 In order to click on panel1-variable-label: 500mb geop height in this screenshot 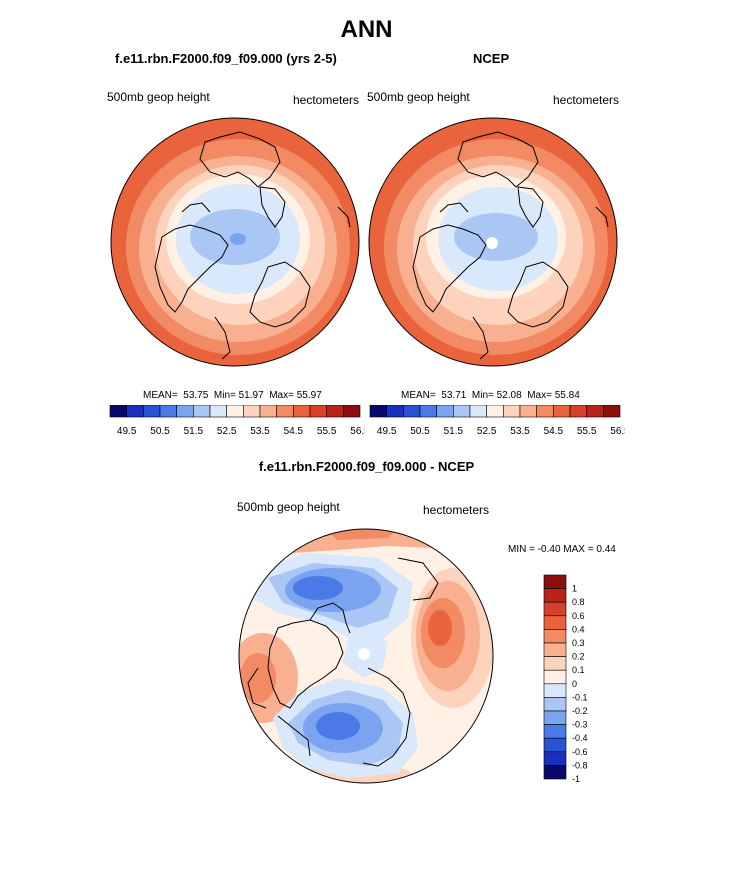, I will do `click(158, 97)`.